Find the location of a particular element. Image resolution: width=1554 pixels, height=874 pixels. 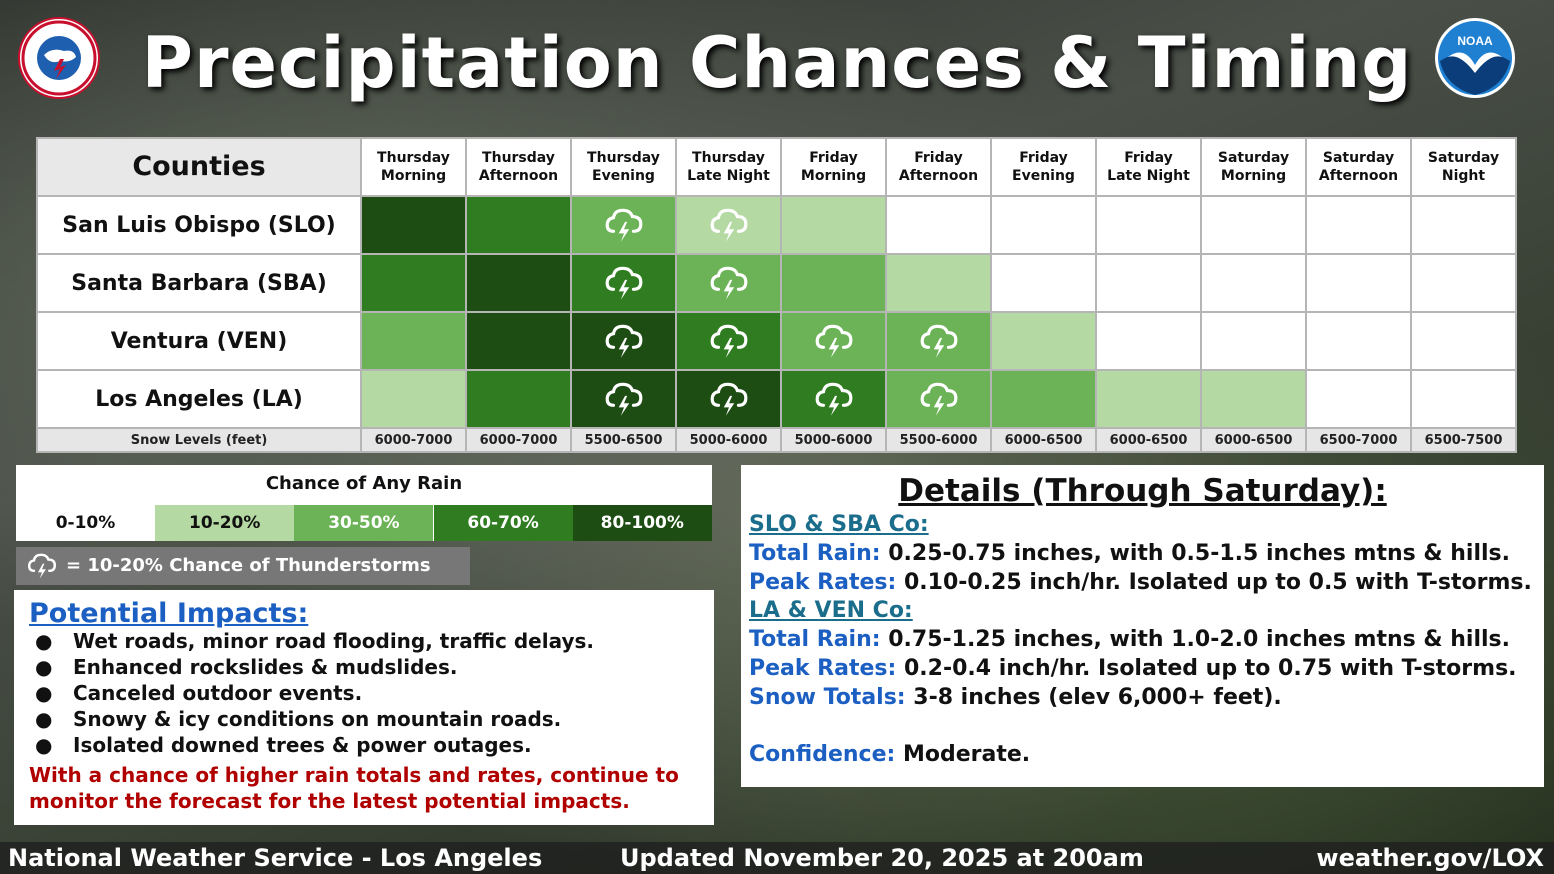

page-title: Precipitation Chances & Timing is located at coordinates (777, 63).